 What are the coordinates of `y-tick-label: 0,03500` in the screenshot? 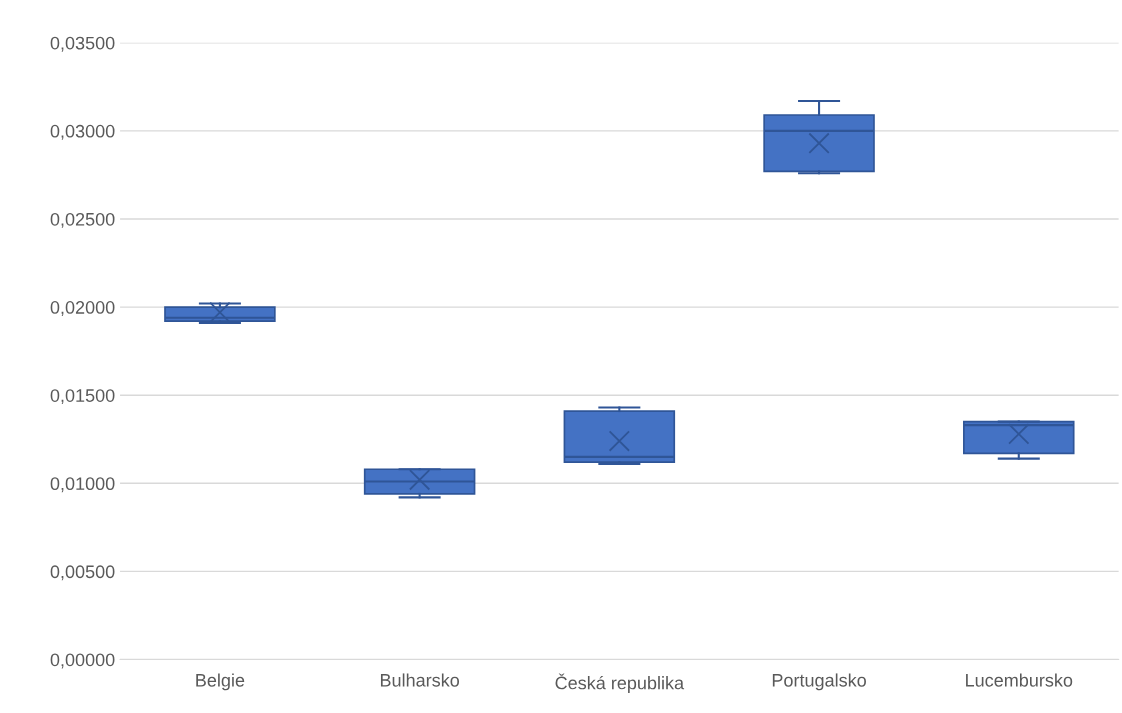 It's located at (82, 44).